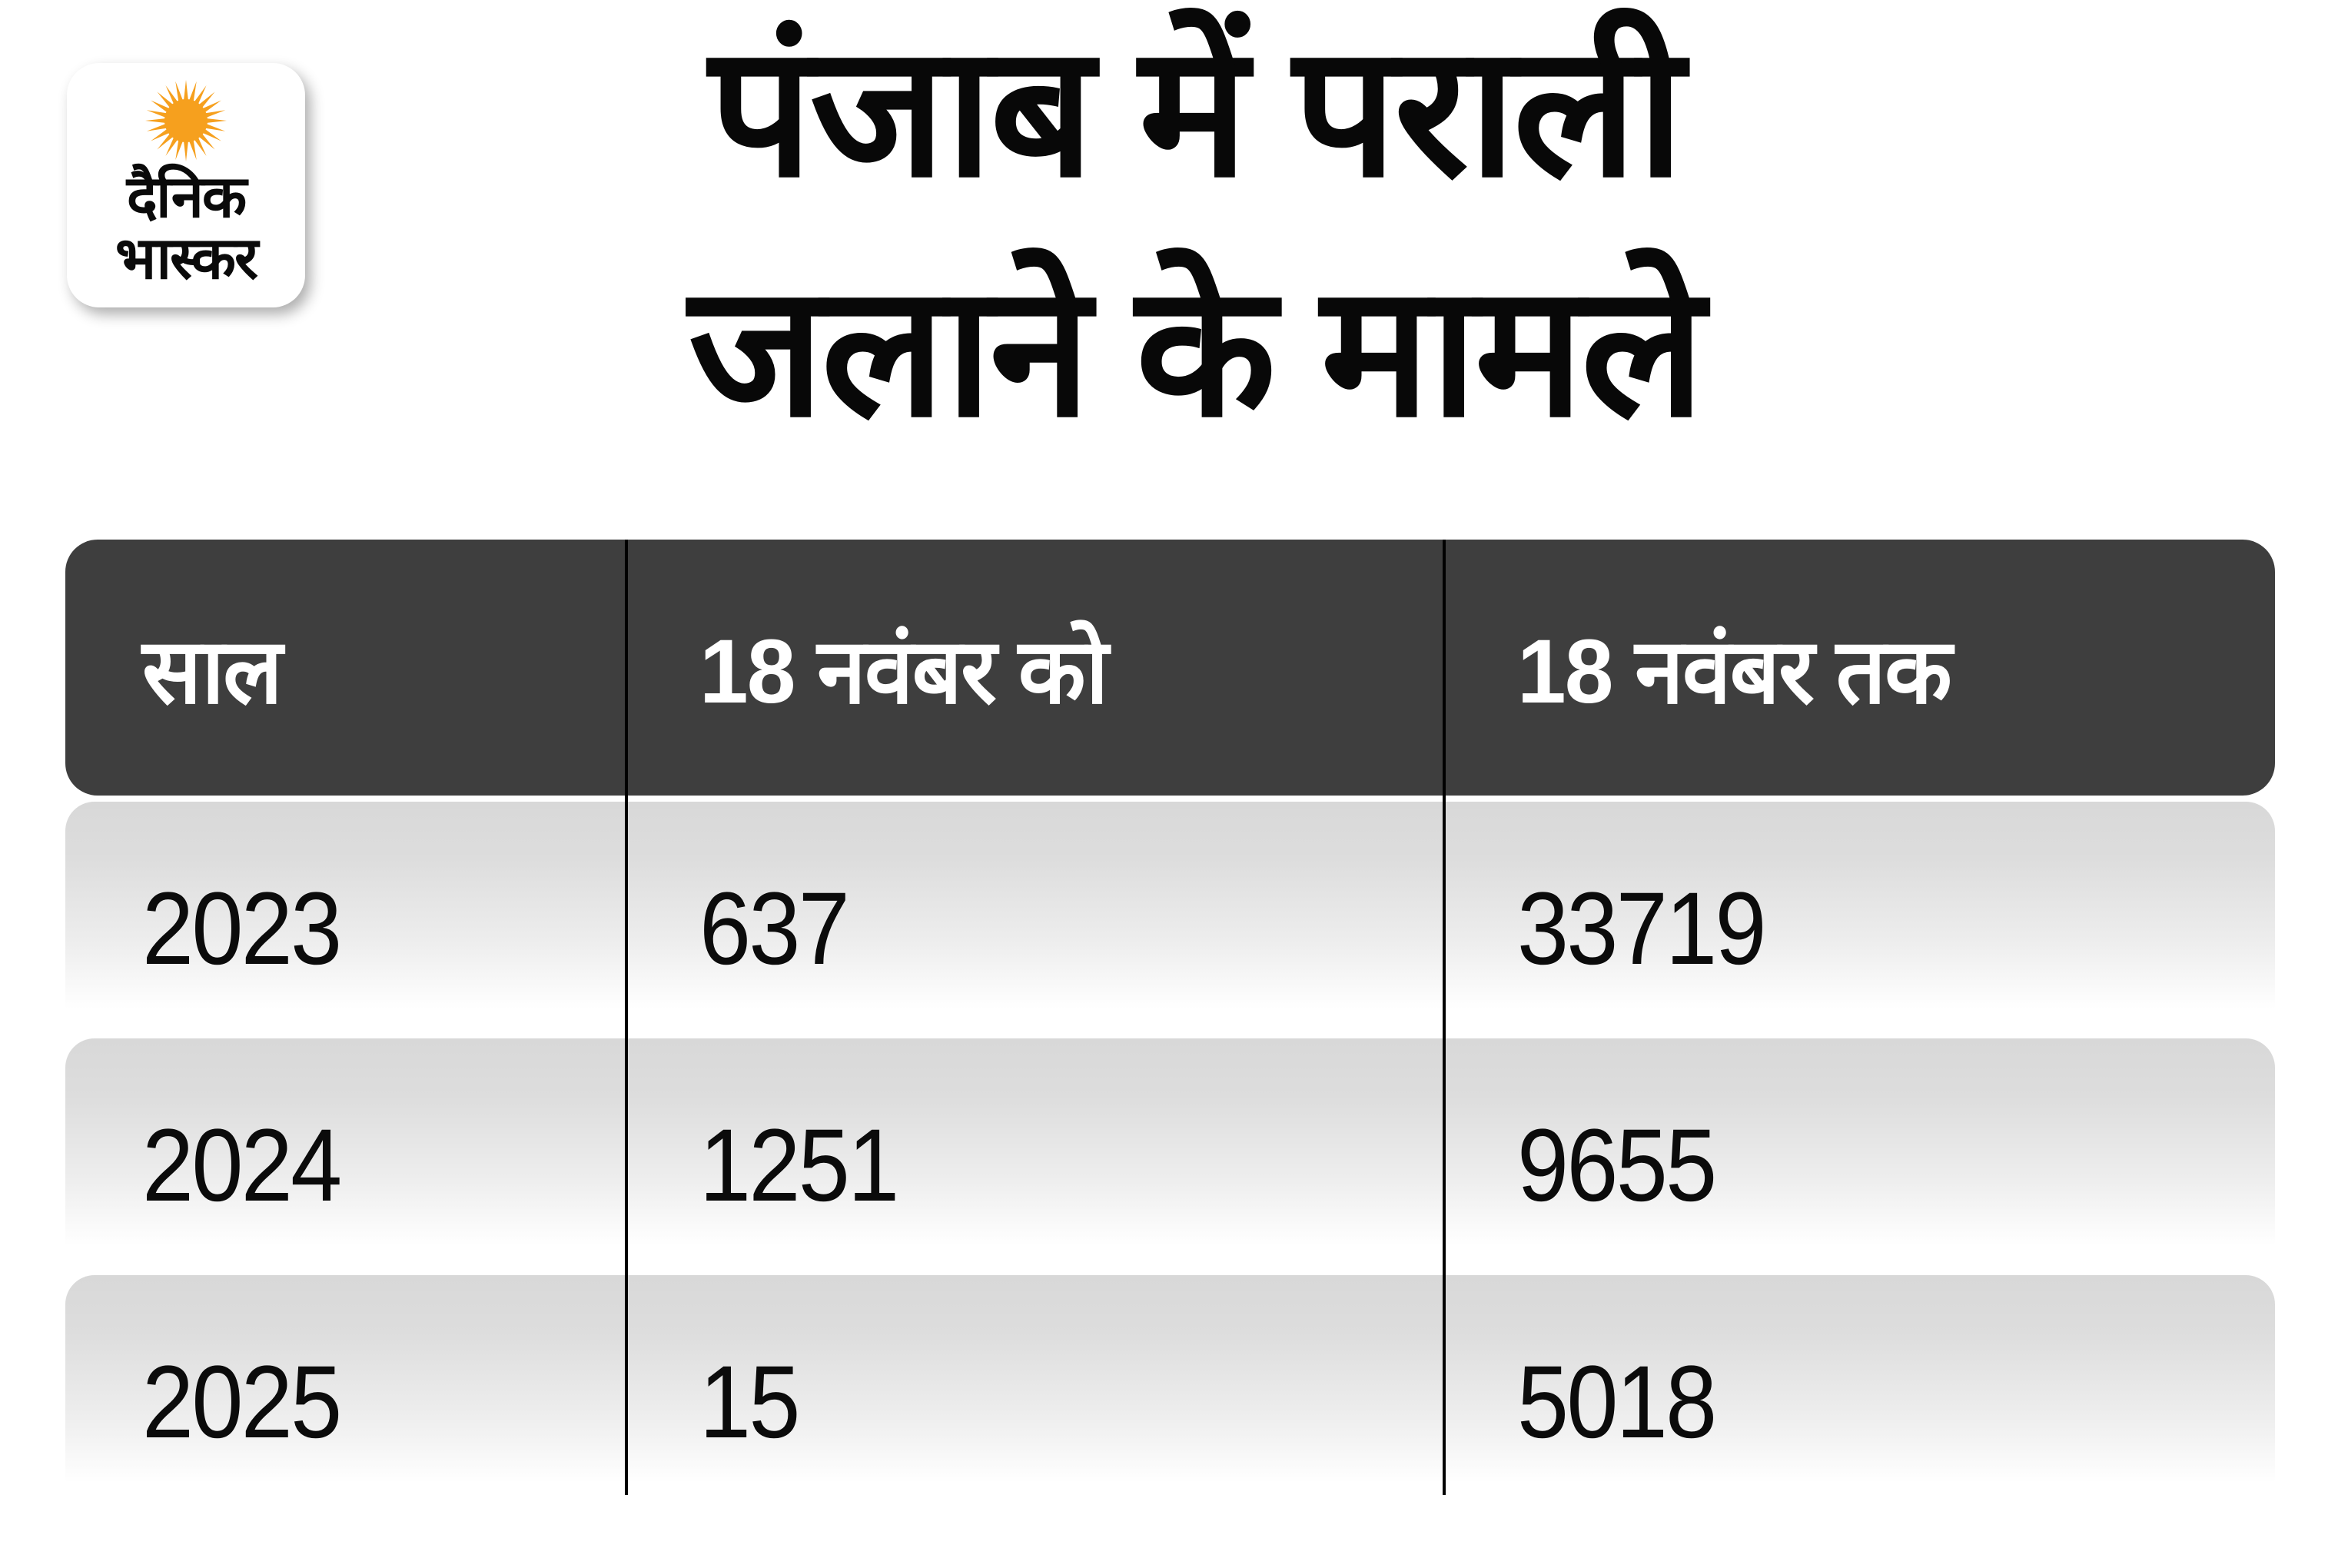 The height and width of the screenshot is (1568, 2338). Describe the element at coordinates (242, 1165) in the screenshot. I see `year-value: 2024` at that location.